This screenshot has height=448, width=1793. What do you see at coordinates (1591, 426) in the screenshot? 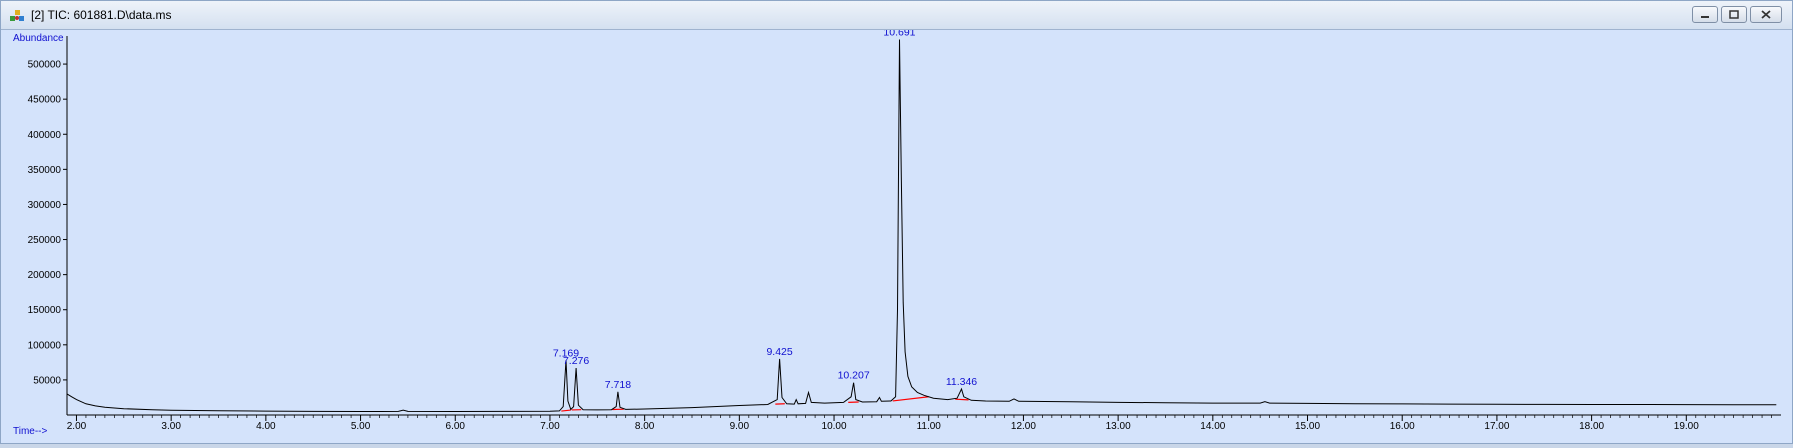
I see `x-tick-label: 18.00` at bounding box center [1591, 426].